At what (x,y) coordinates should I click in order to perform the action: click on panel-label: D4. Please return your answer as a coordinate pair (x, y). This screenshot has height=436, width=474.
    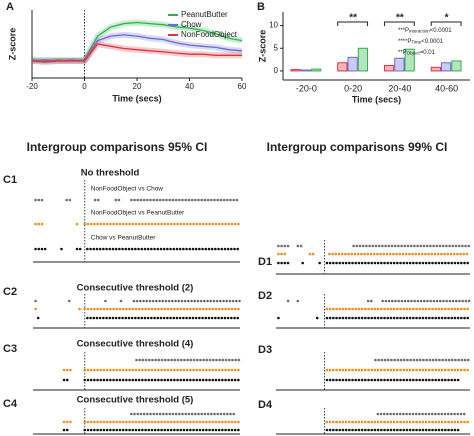
    Looking at the image, I should click on (265, 405).